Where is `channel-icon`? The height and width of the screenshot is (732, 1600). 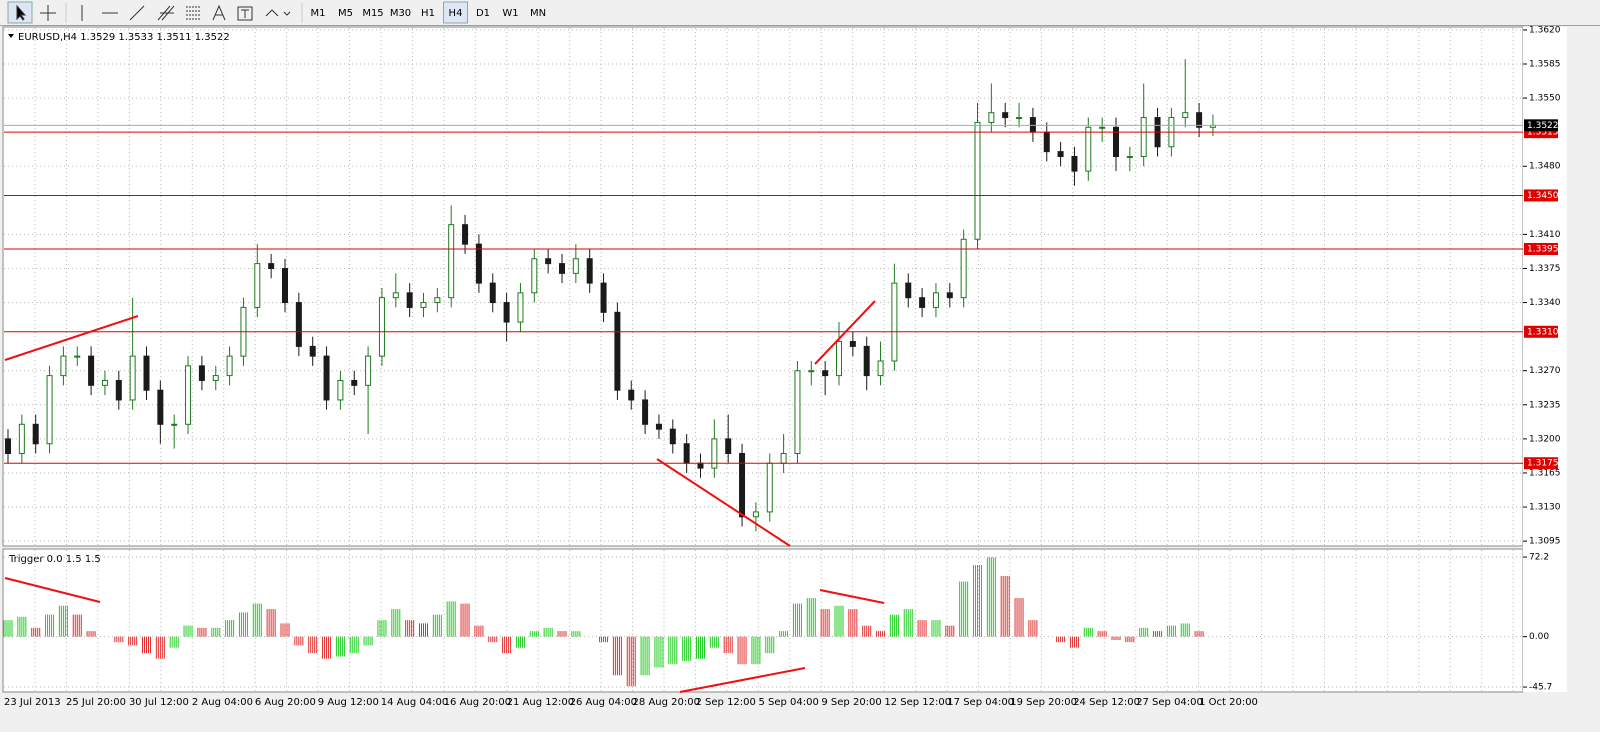
channel-icon is located at coordinates (166, 13).